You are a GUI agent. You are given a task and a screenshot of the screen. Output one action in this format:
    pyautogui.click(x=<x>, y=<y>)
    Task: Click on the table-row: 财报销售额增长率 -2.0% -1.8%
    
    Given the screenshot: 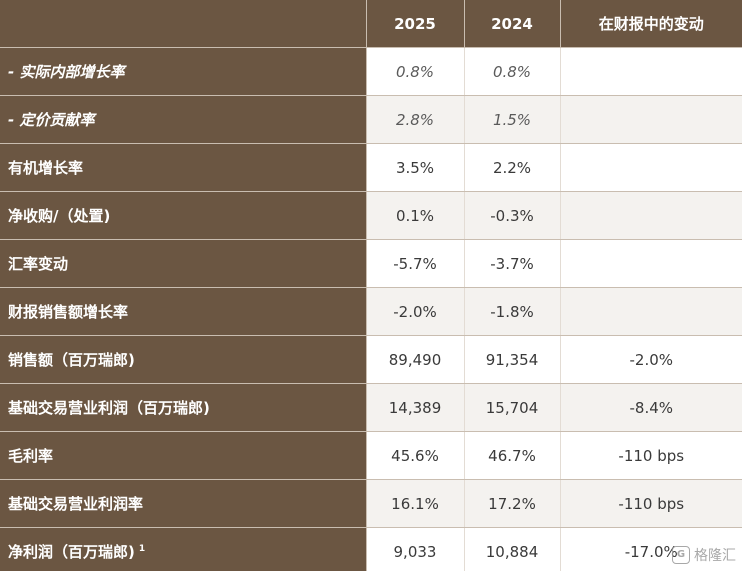 What is the action you would take?
    pyautogui.click(x=371, y=311)
    